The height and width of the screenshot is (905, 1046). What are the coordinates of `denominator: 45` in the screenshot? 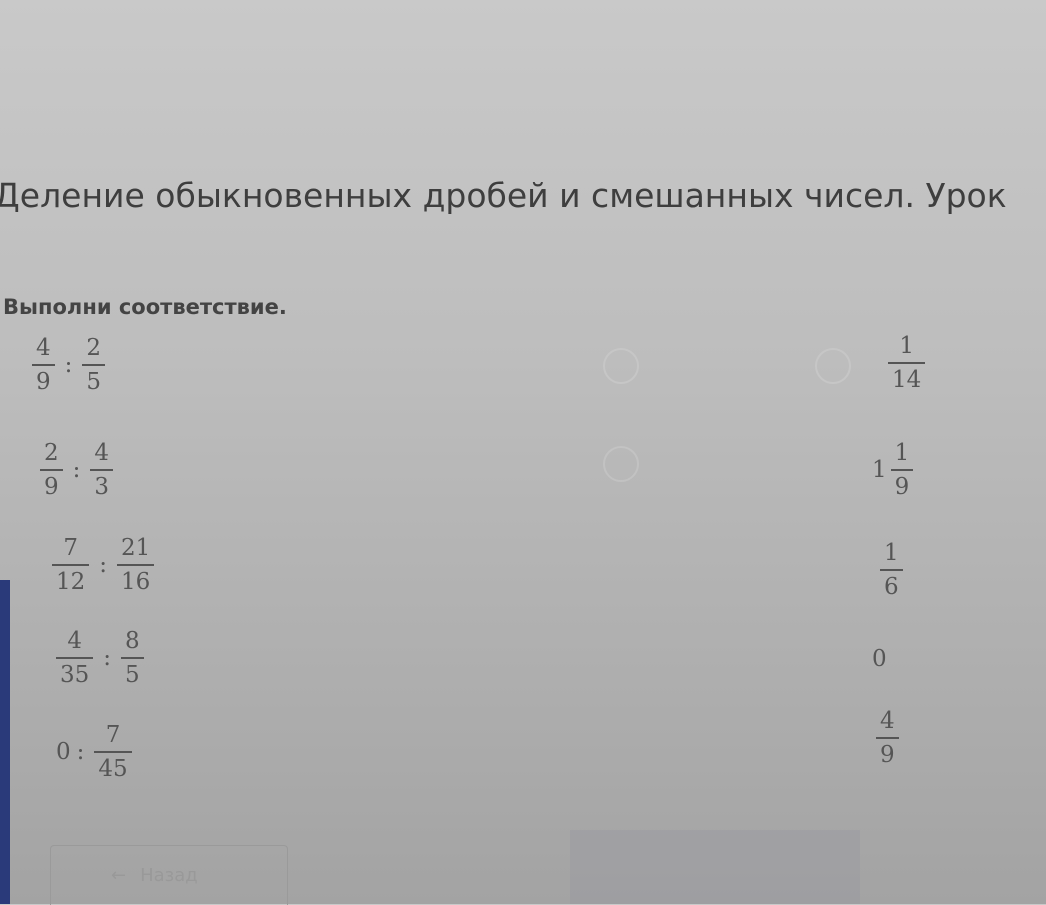 It's located at (113, 766).